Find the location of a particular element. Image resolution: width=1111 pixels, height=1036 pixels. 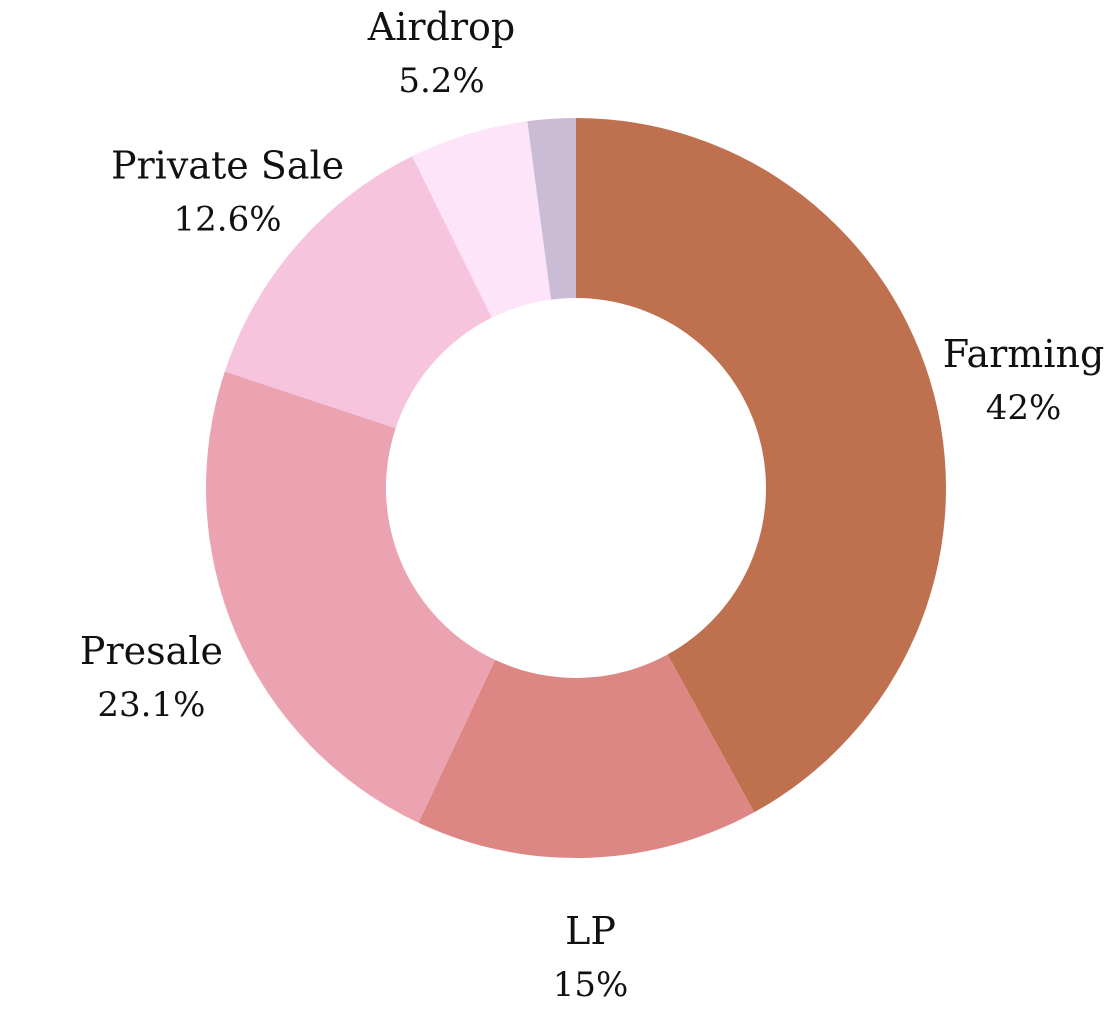

label-farming: Farming 42% is located at coordinates (1024, 380).